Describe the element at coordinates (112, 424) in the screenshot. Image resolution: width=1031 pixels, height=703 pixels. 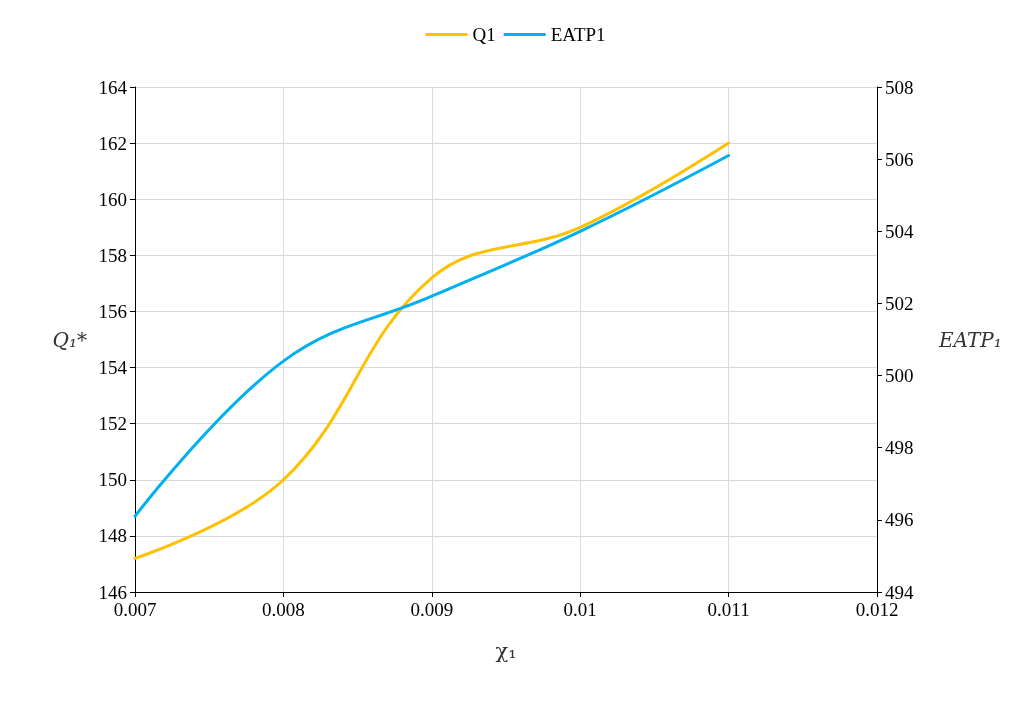
I see `y-tick-label: 152` at that location.